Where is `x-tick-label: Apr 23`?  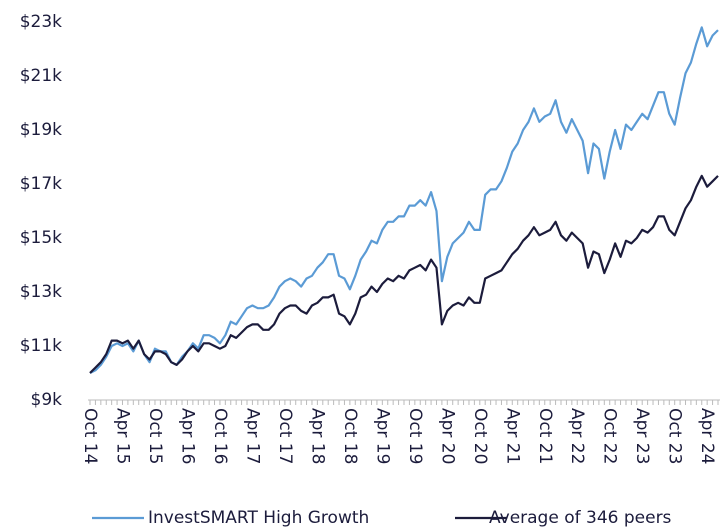 x-tick-label: Apr 23 is located at coordinates (642, 436).